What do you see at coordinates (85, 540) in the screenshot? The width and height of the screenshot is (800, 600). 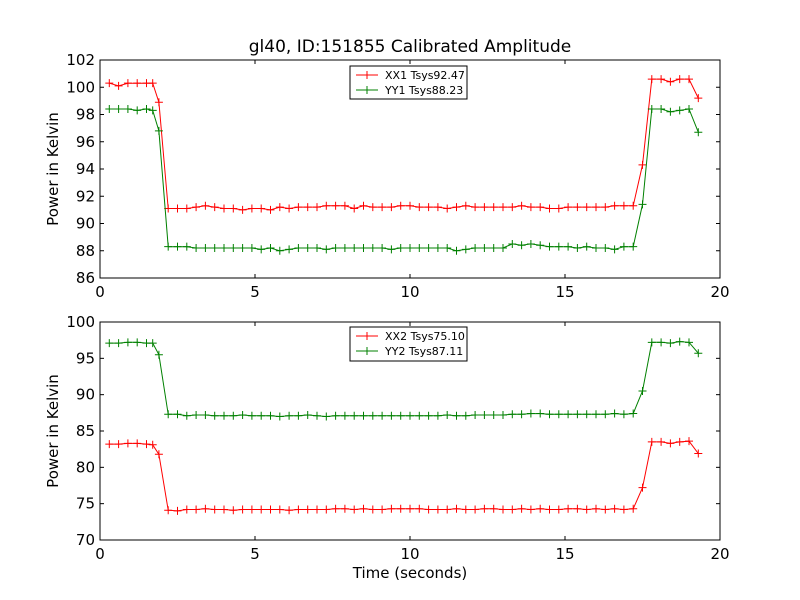 I see `y-tick-label: 70` at bounding box center [85, 540].